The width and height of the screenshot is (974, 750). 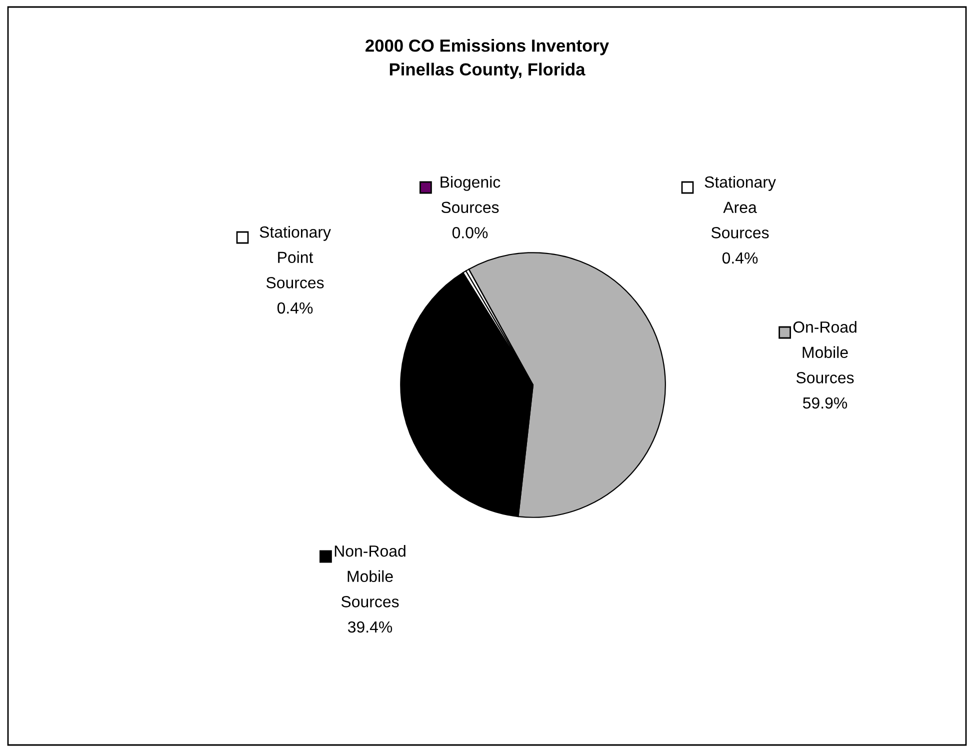 What do you see at coordinates (370, 627) in the screenshot?
I see `data-label: 39.4%` at bounding box center [370, 627].